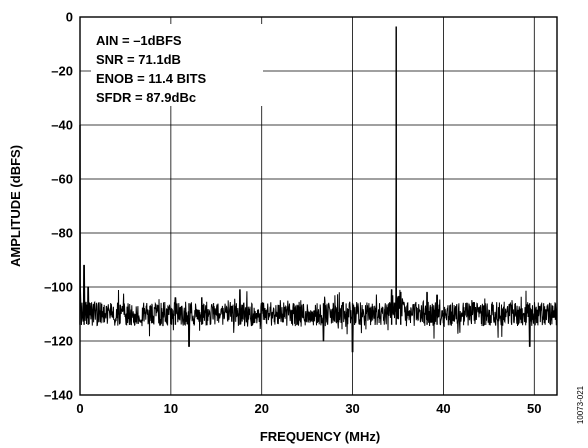  Describe the element at coordinates (69, 17) in the screenshot. I see `y-tick-label: 0` at that location.